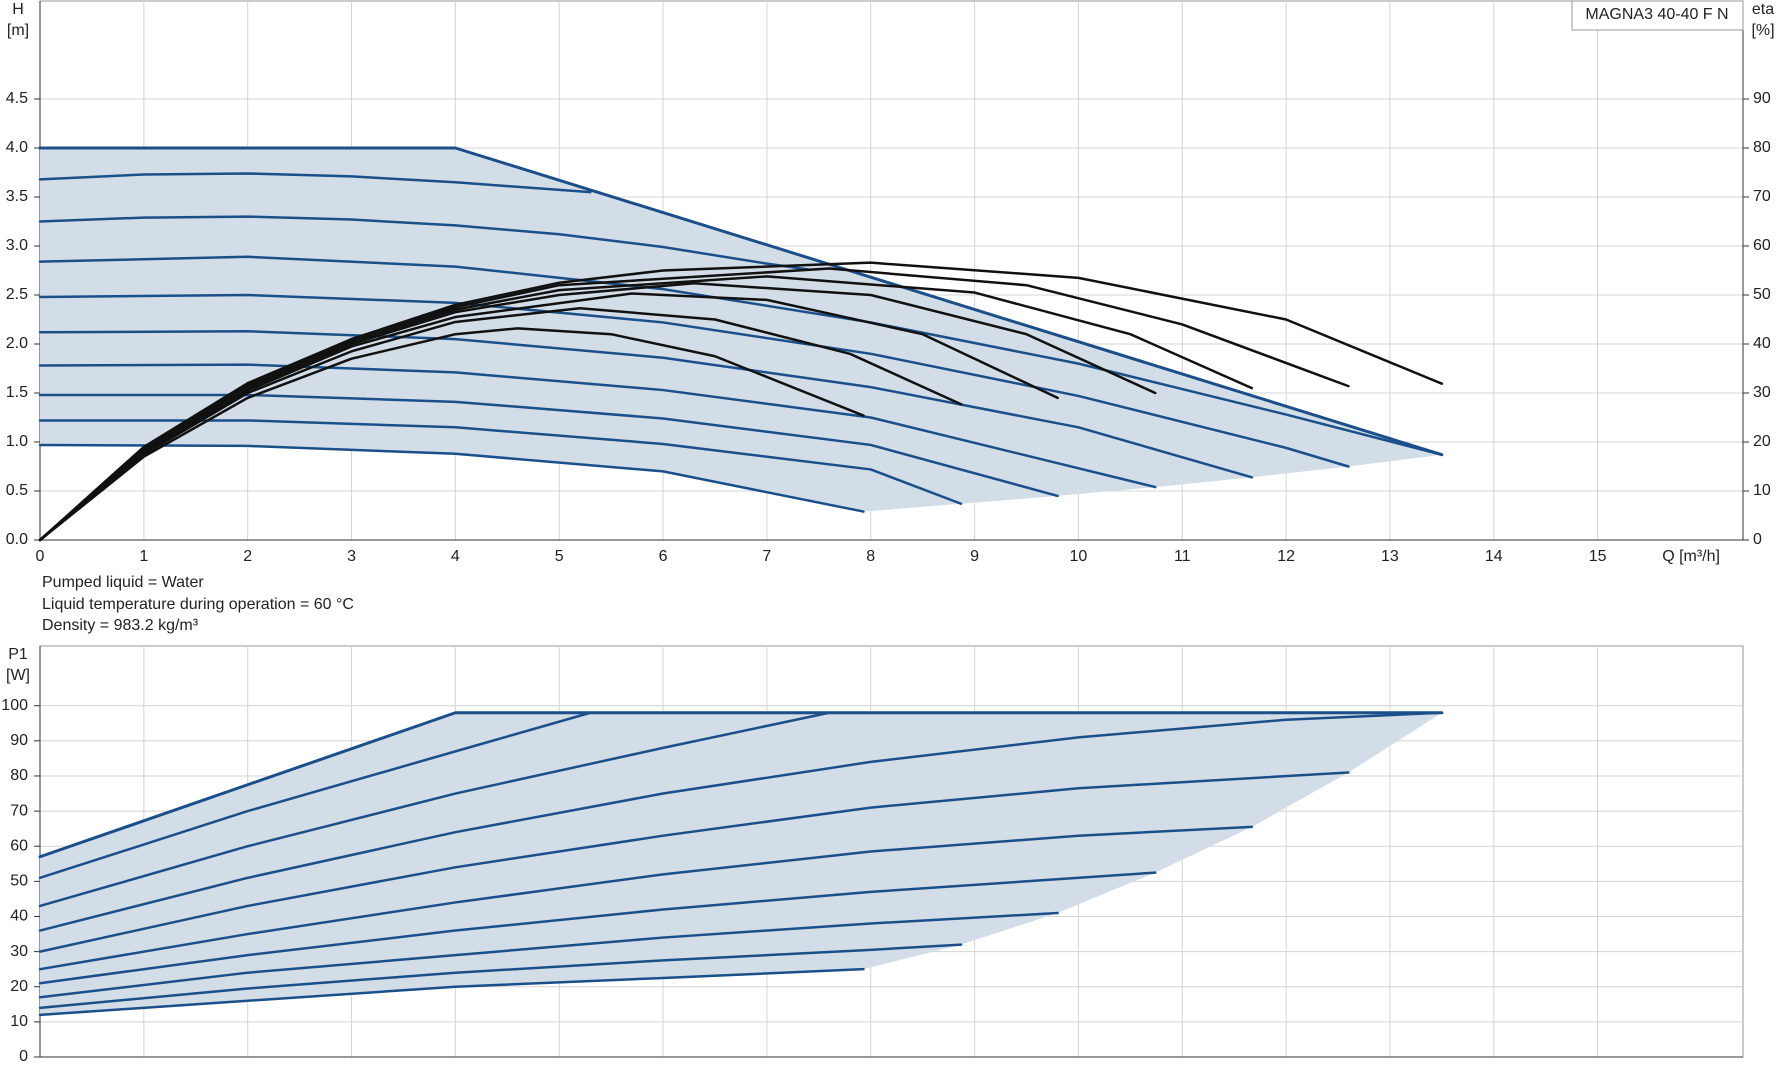 Image resolution: width=1778 pixels, height=1066 pixels. I want to click on y-tick-label: 60, so click(19, 845).